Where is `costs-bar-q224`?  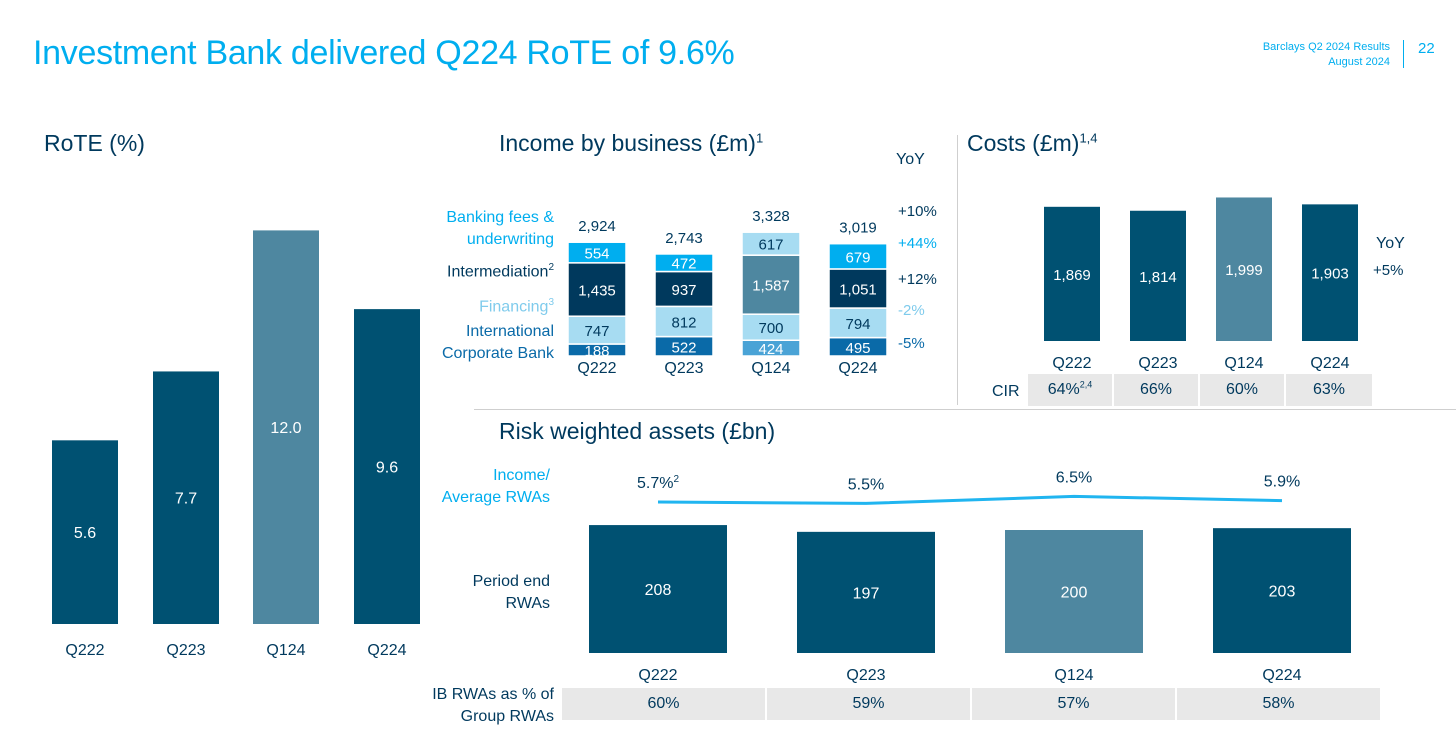 costs-bar-q224 is located at coordinates (1330, 272).